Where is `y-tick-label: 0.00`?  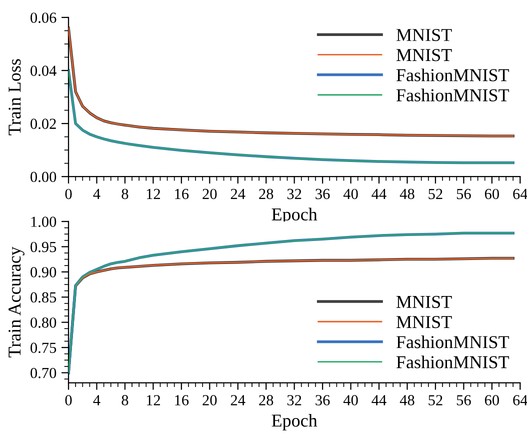 y-tick-label: 0.00 is located at coordinates (43, 177).